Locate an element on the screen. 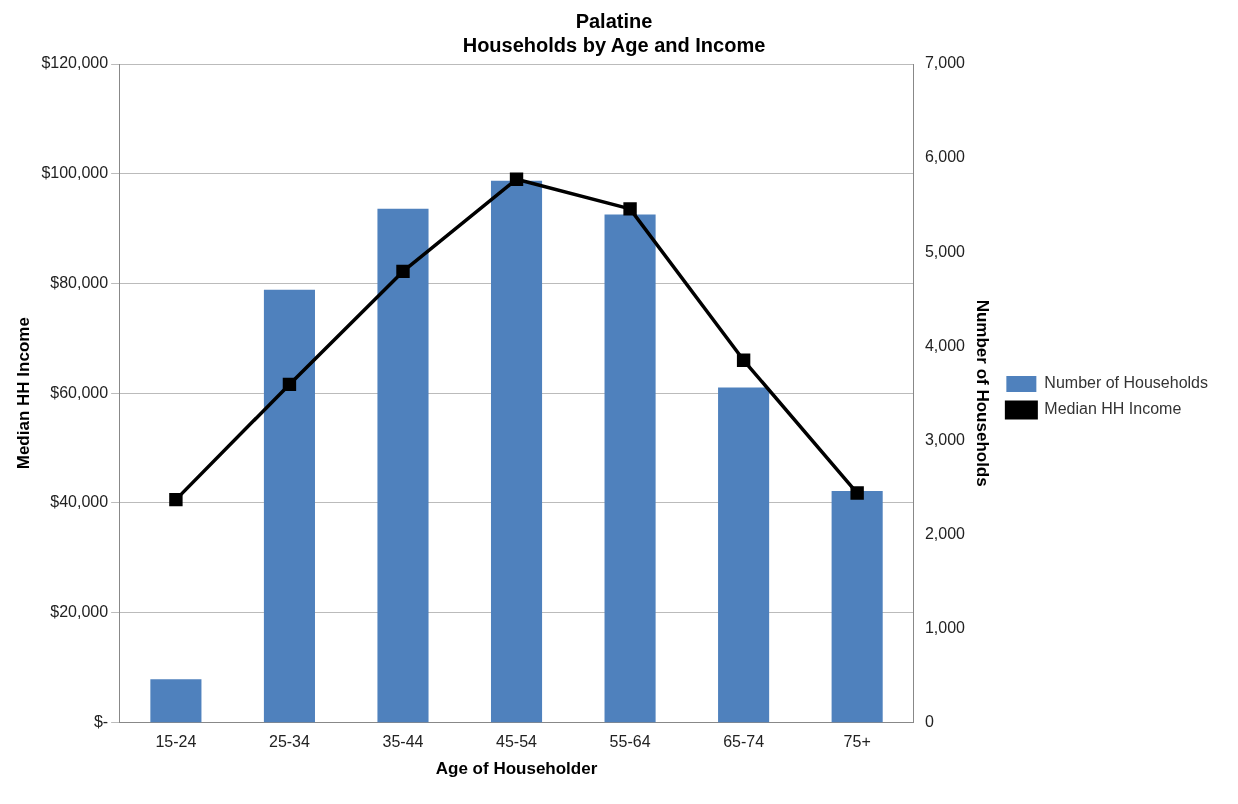  x-tick-label: 15-24 is located at coordinates (176, 742).